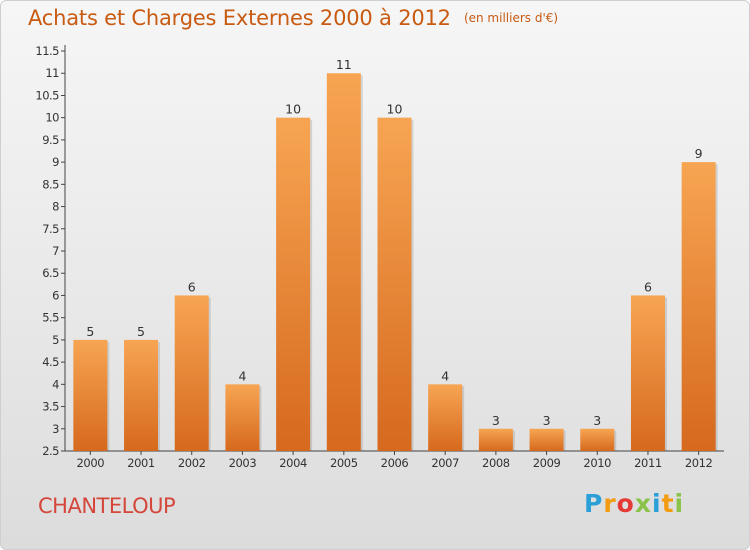  What do you see at coordinates (547, 463) in the screenshot?
I see `x-tick-label: 2009` at bounding box center [547, 463].